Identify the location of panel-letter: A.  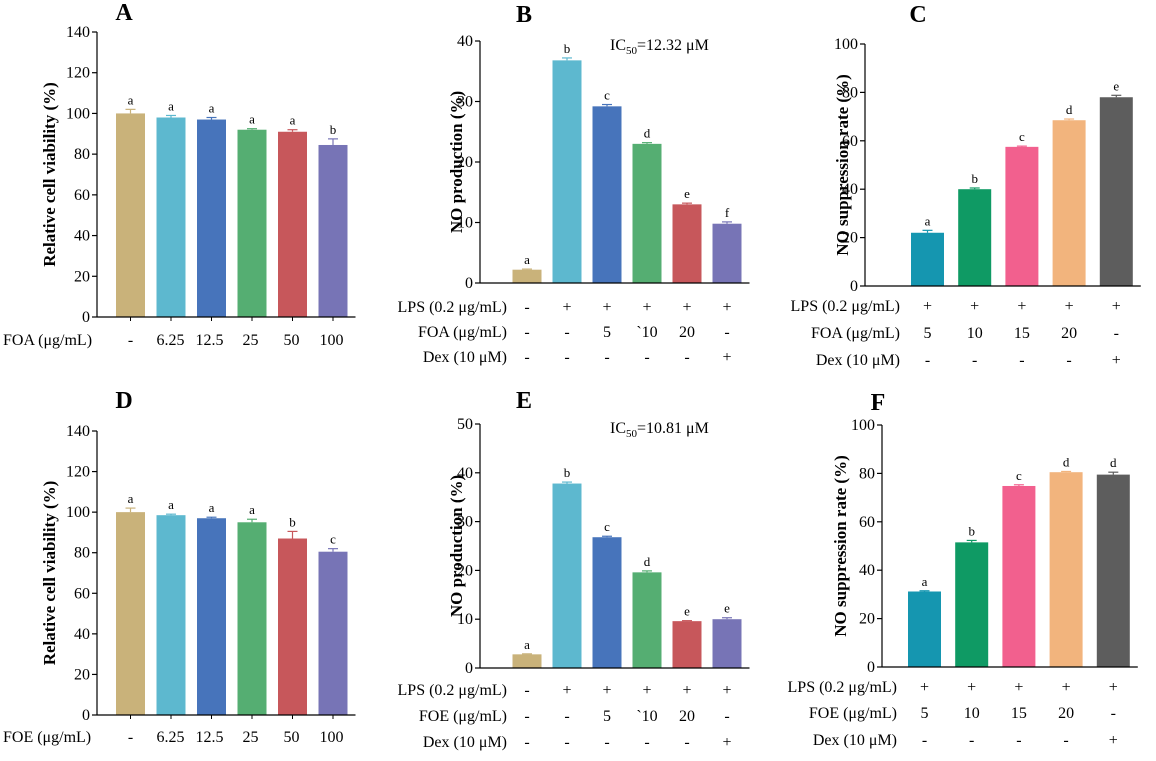
(124, 13).